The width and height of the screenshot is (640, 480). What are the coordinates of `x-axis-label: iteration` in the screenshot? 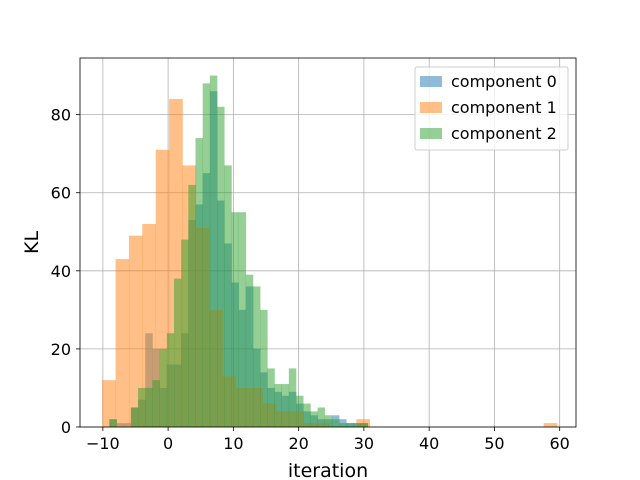 It's located at (328, 470).